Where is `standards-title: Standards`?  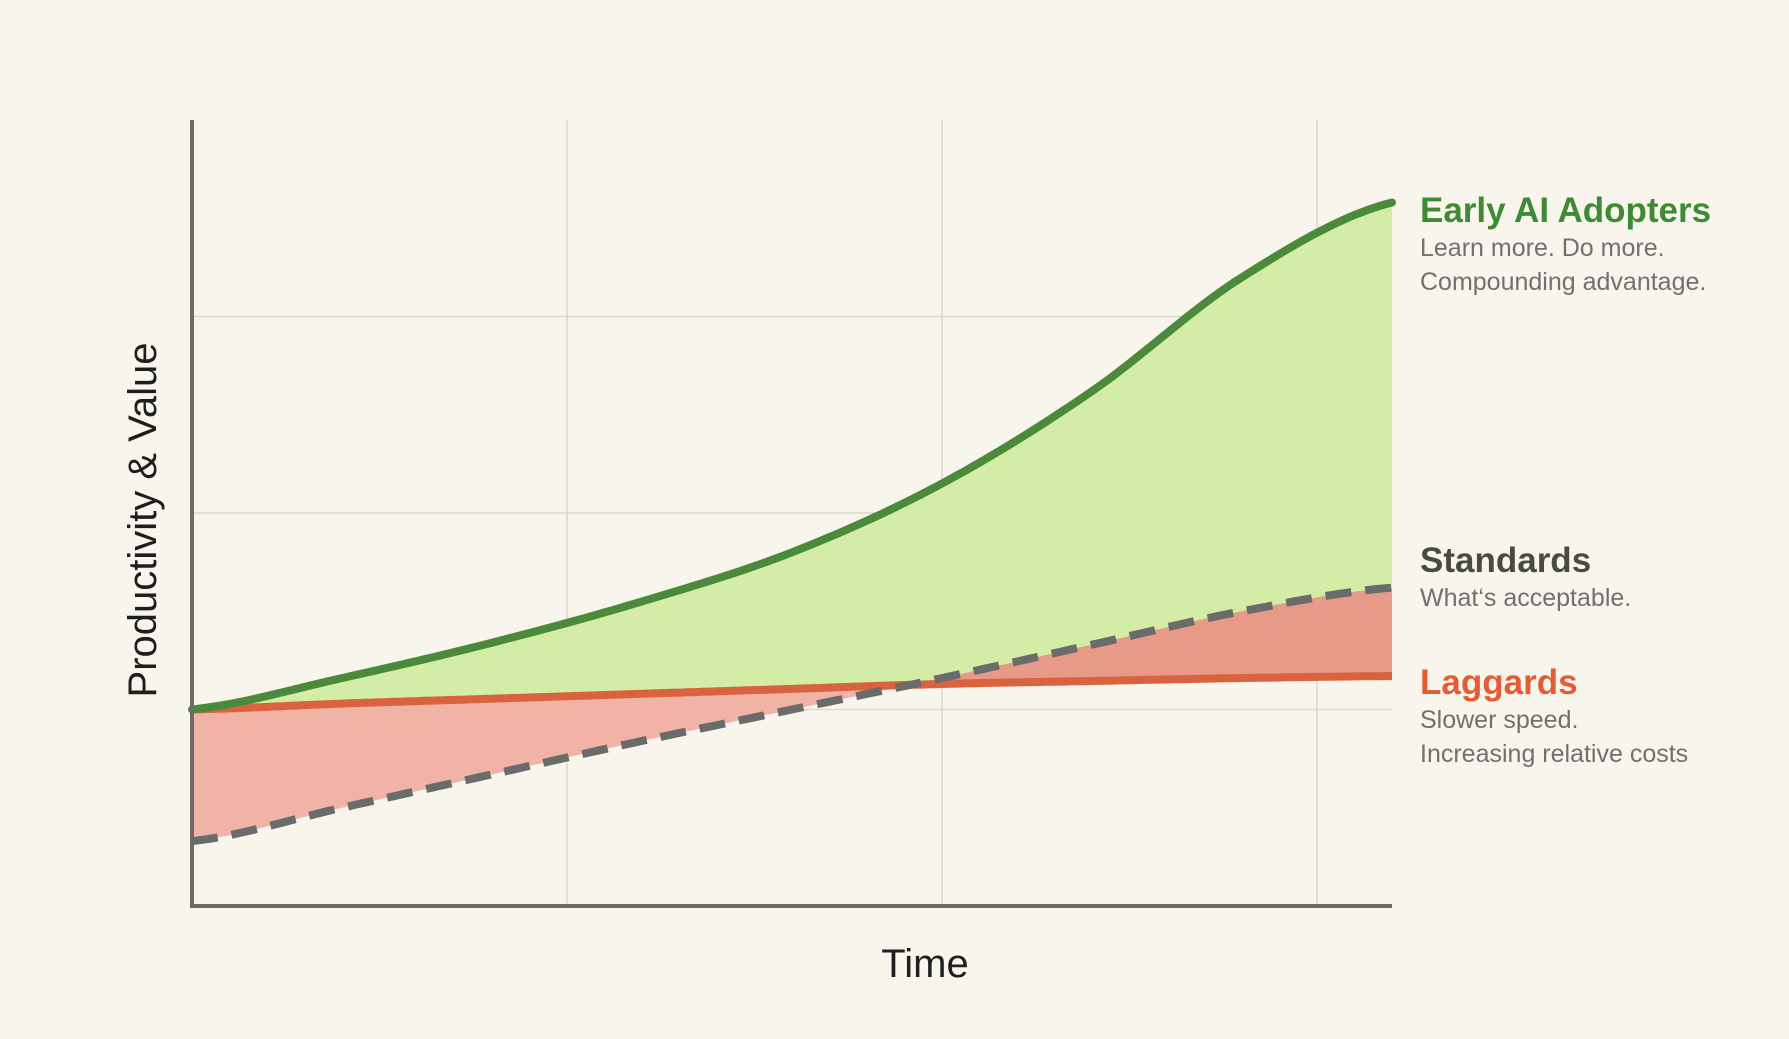 standards-title: Standards is located at coordinates (1505, 560).